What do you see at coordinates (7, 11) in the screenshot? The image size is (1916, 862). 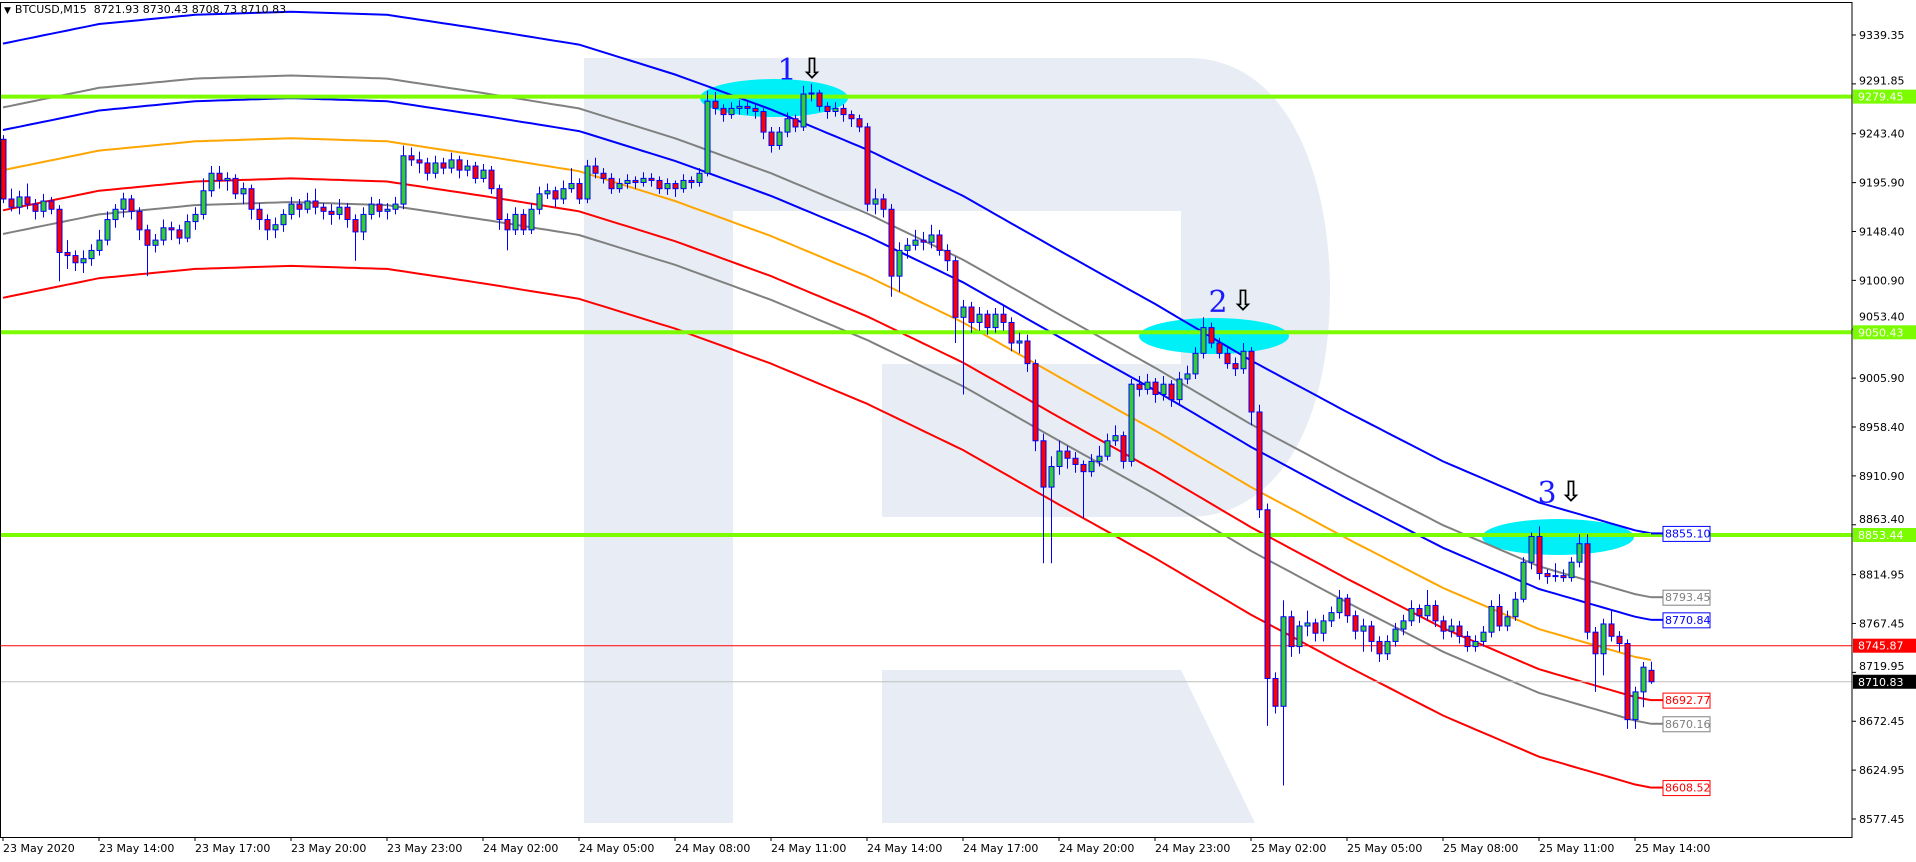 I see `triangle-down-icon: ▼` at bounding box center [7, 11].